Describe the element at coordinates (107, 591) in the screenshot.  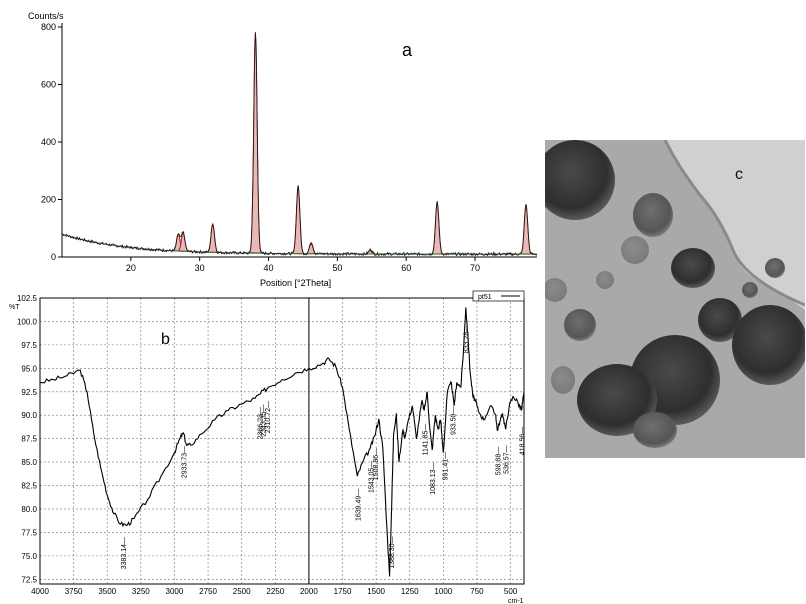
I see `ftir-x-tick-label: 3500` at that location.